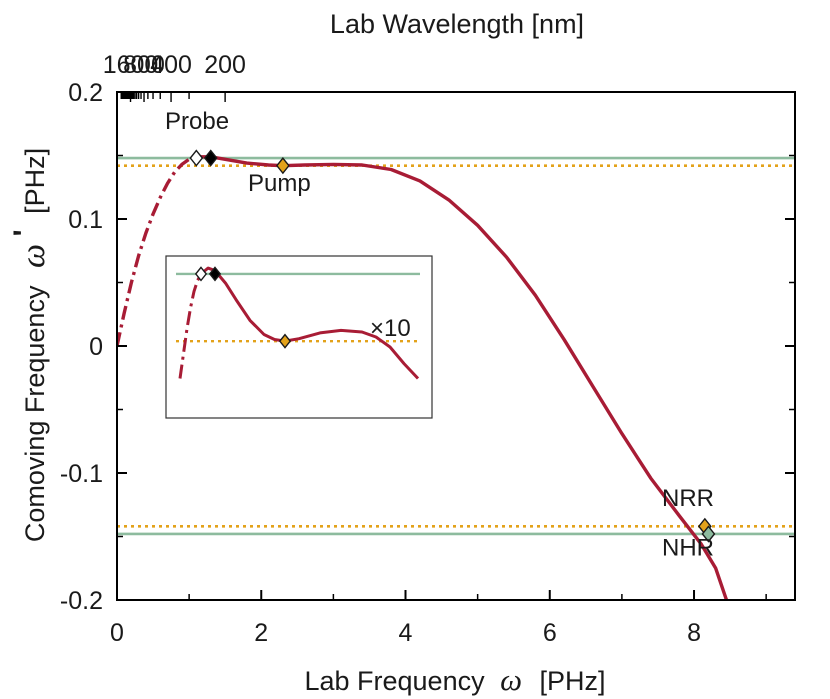 The height and width of the screenshot is (699, 830). I want to click on inset-inset-probe-open, so click(201, 274).